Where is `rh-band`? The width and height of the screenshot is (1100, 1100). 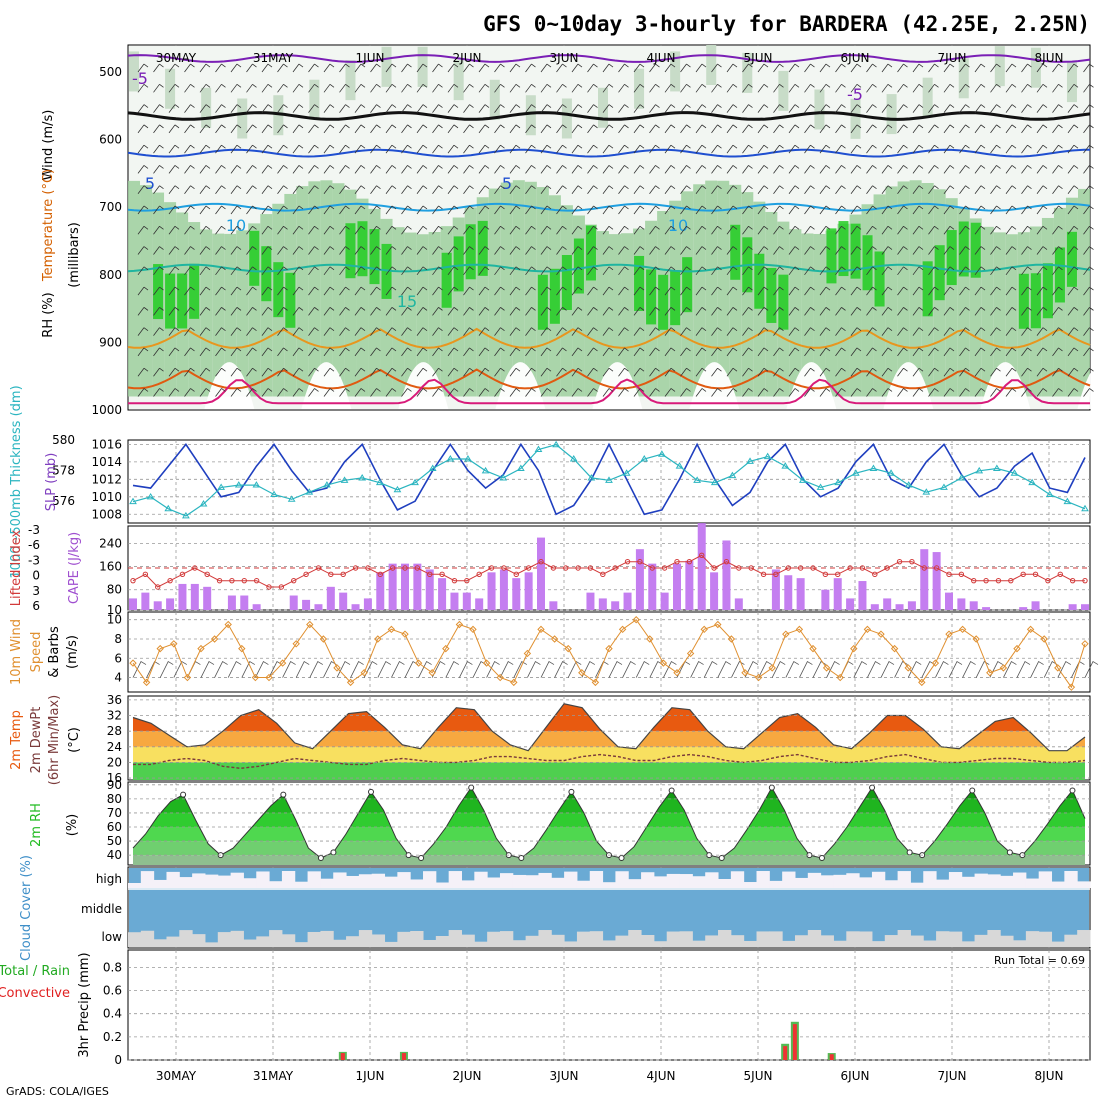 rh-band is located at coordinates (609, 805).